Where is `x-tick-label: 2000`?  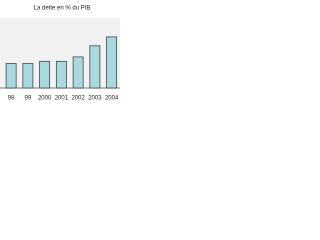 x-tick-label: 2000 is located at coordinates (45, 99).